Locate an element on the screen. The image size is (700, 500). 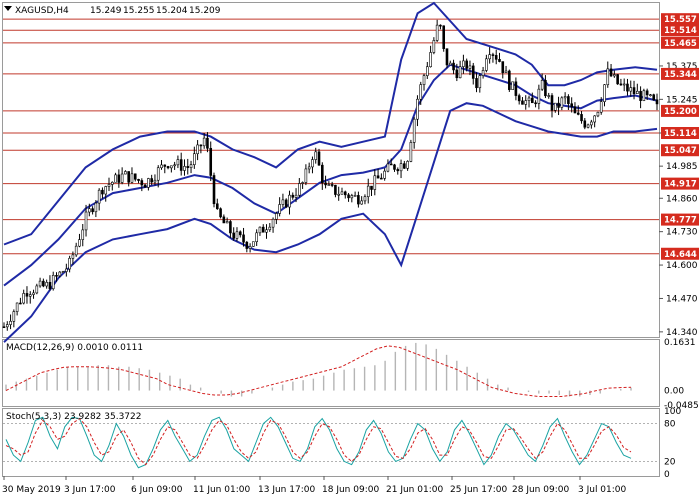
level-tag-label: 15.114 is located at coordinates (680, 134).